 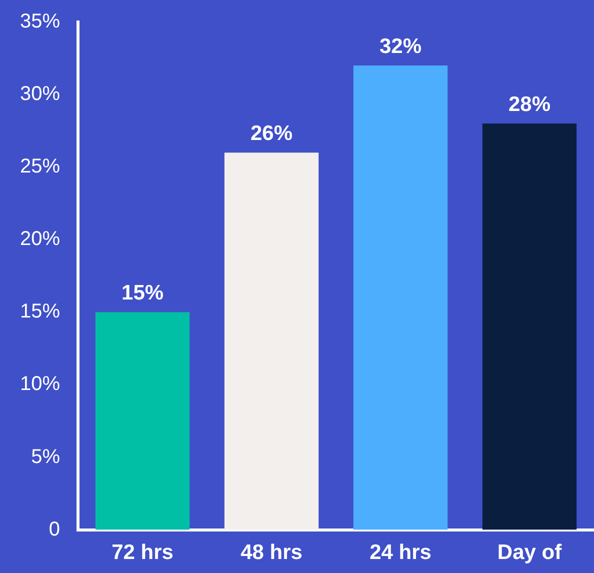 I want to click on x-tick-label: Day of, so click(x=530, y=552).